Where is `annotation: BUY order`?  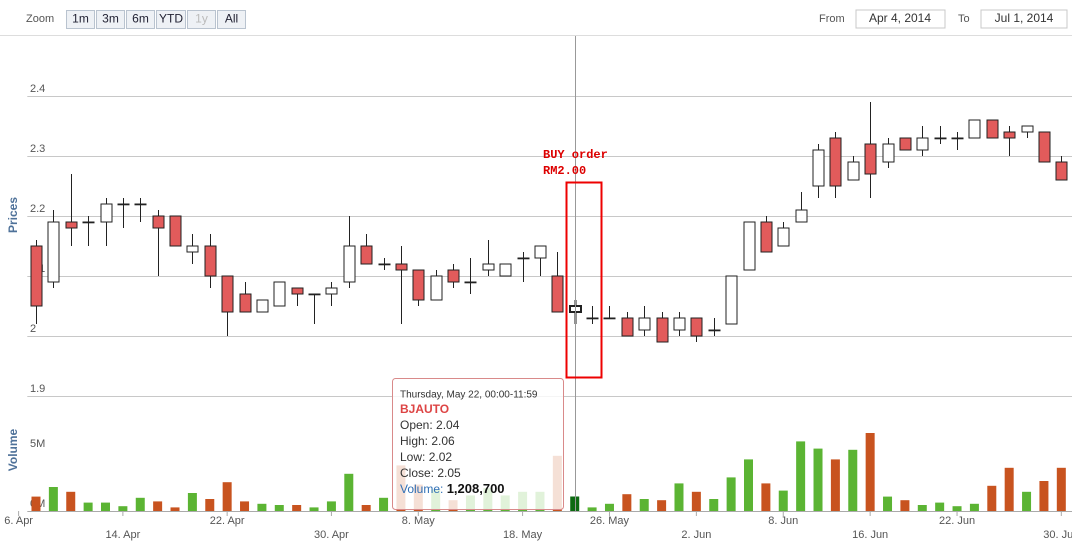
annotation: BUY order is located at coordinates (575, 155).